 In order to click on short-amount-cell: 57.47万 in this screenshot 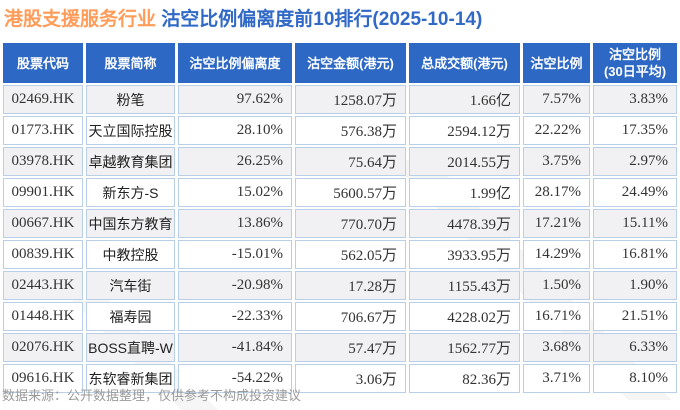, I will do `click(350, 347)`.